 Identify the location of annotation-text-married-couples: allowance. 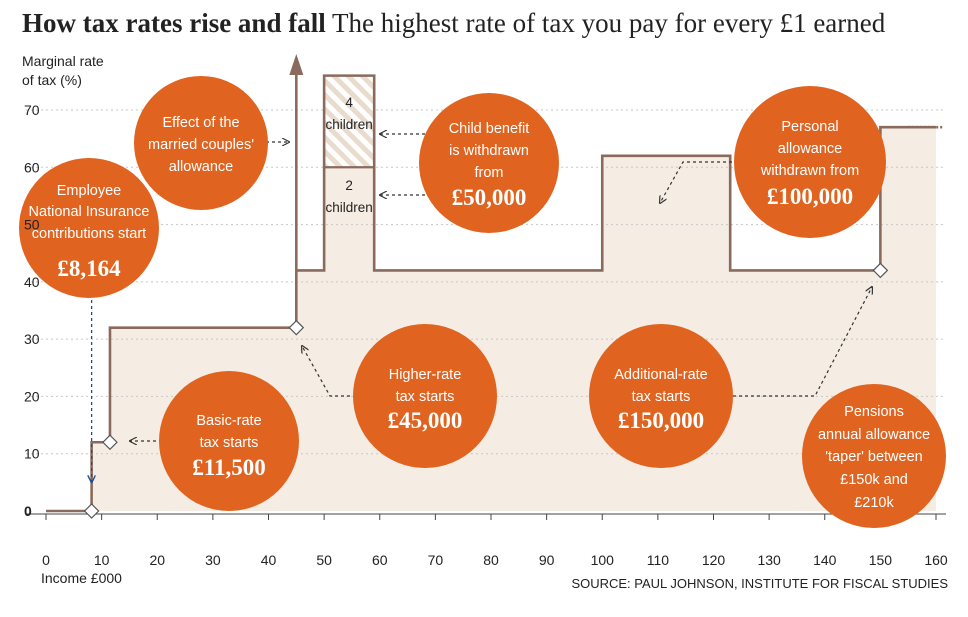
(201, 167).